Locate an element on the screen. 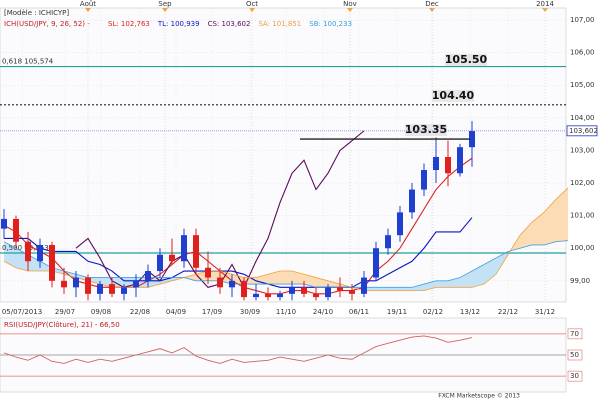  y-tick-label: 102,00 is located at coordinates (582, 183).